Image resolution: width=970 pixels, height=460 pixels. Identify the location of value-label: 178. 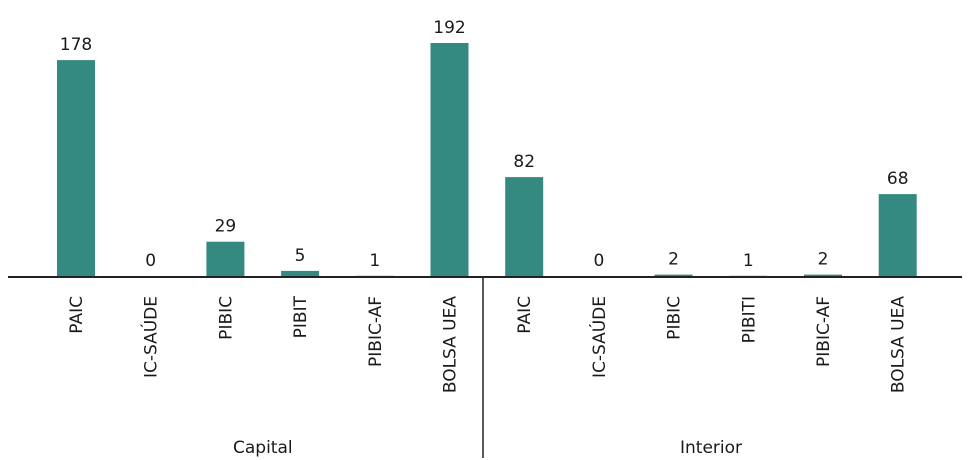
(76, 45).